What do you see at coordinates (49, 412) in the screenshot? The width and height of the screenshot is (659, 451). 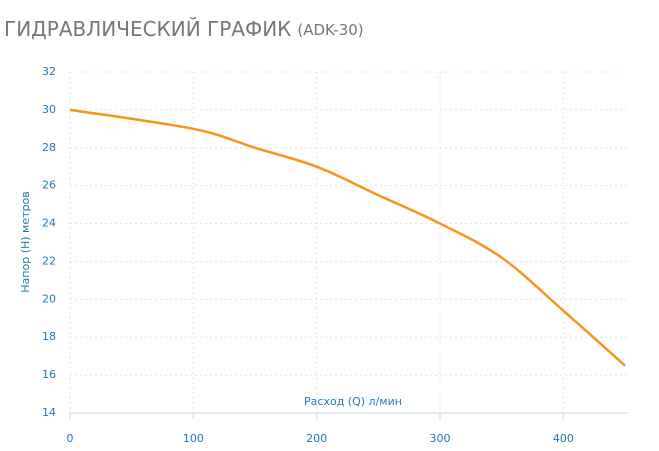 I see `y-tick-label: 14` at bounding box center [49, 412].